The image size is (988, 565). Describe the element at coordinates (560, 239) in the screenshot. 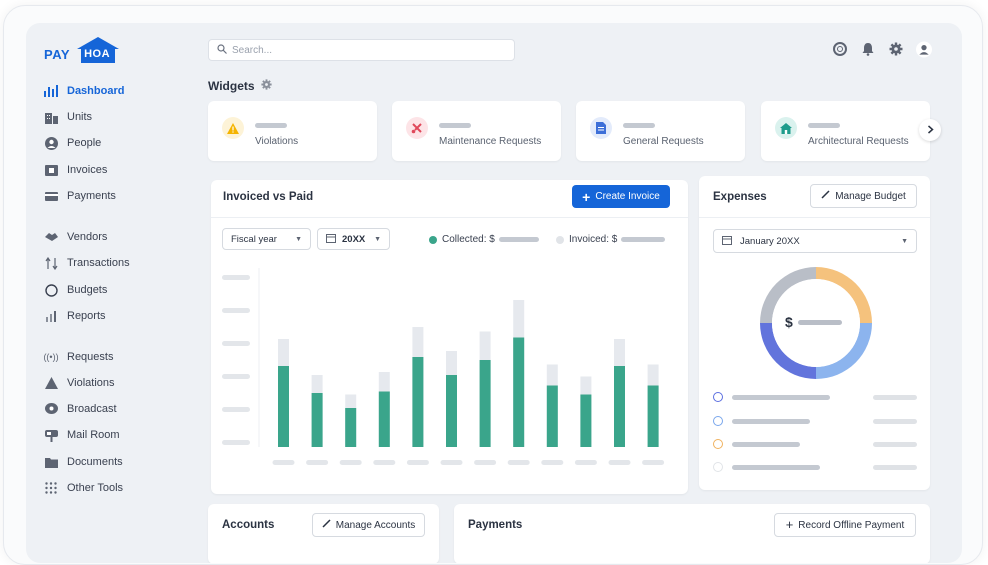

I see `invoiced-dot` at that location.